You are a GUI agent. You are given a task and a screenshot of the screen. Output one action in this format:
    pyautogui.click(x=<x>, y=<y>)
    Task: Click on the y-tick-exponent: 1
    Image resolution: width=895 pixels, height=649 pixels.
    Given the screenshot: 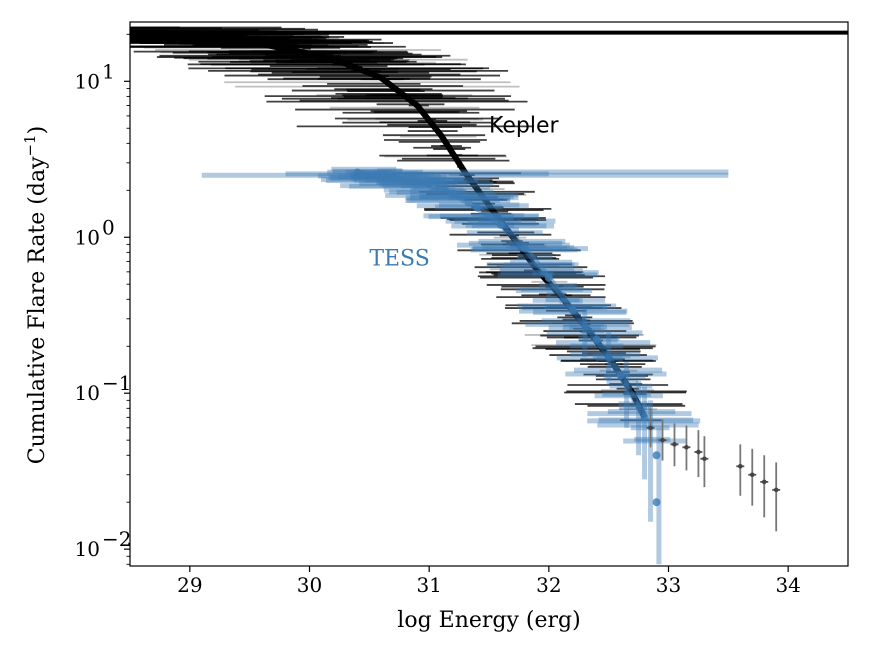 What is the action you would take?
    pyautogui.click(x=108, y=71)
    